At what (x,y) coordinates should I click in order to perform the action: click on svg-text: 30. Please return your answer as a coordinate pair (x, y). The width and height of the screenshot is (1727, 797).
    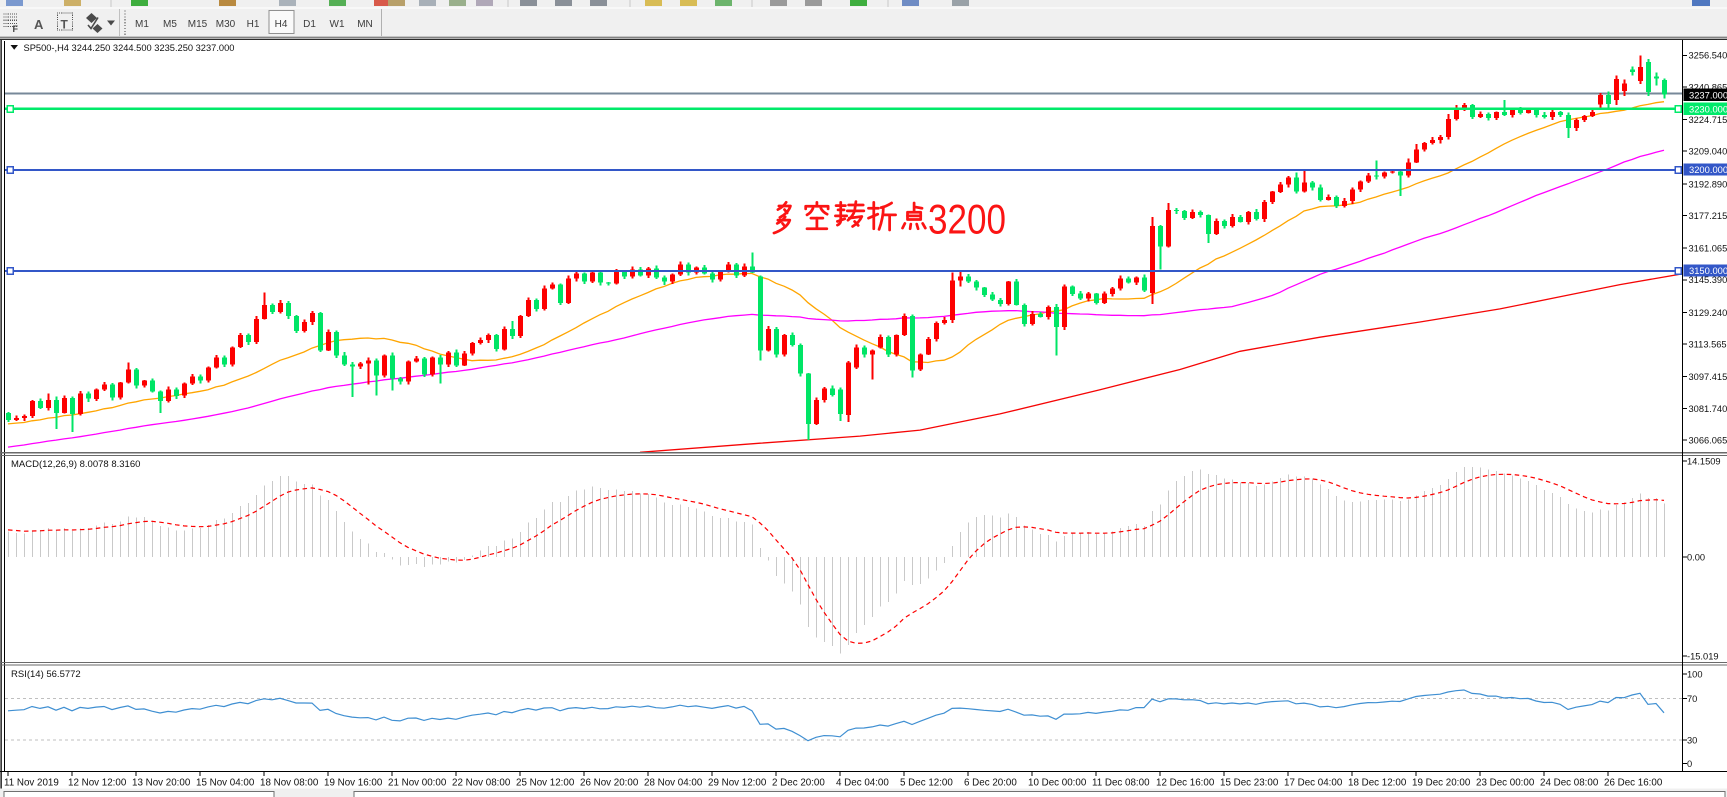
    Looking at the image, I should click on (1692, 740).